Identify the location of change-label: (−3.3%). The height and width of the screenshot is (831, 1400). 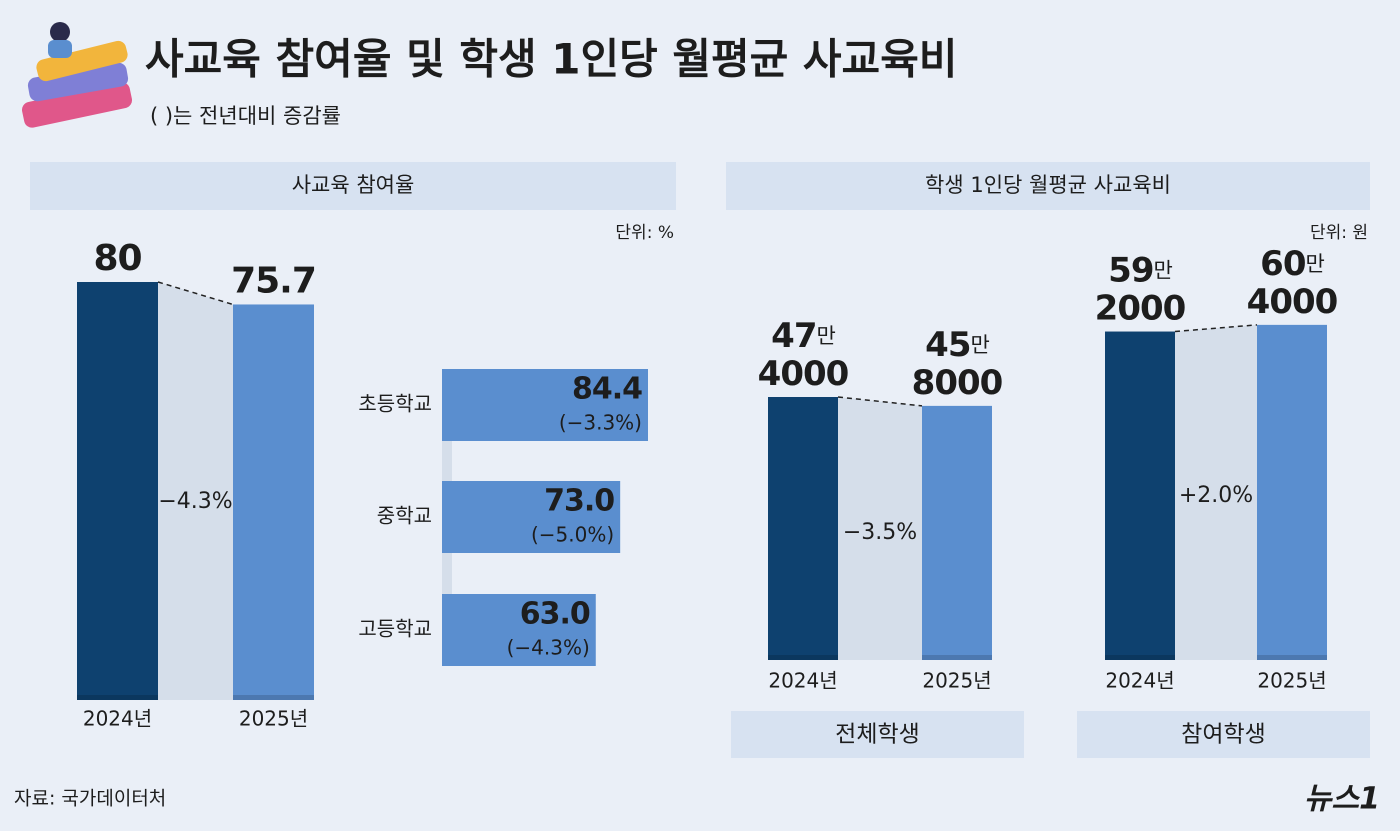
(600, 423).